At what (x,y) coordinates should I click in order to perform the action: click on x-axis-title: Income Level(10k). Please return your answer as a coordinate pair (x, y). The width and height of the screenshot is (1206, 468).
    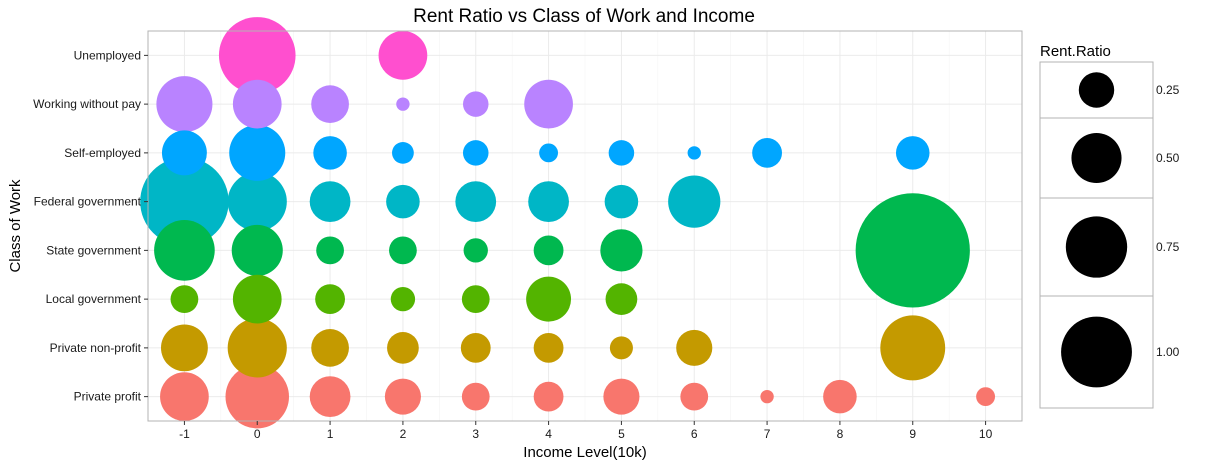
    Looking at the image, I should click on (584, 452).